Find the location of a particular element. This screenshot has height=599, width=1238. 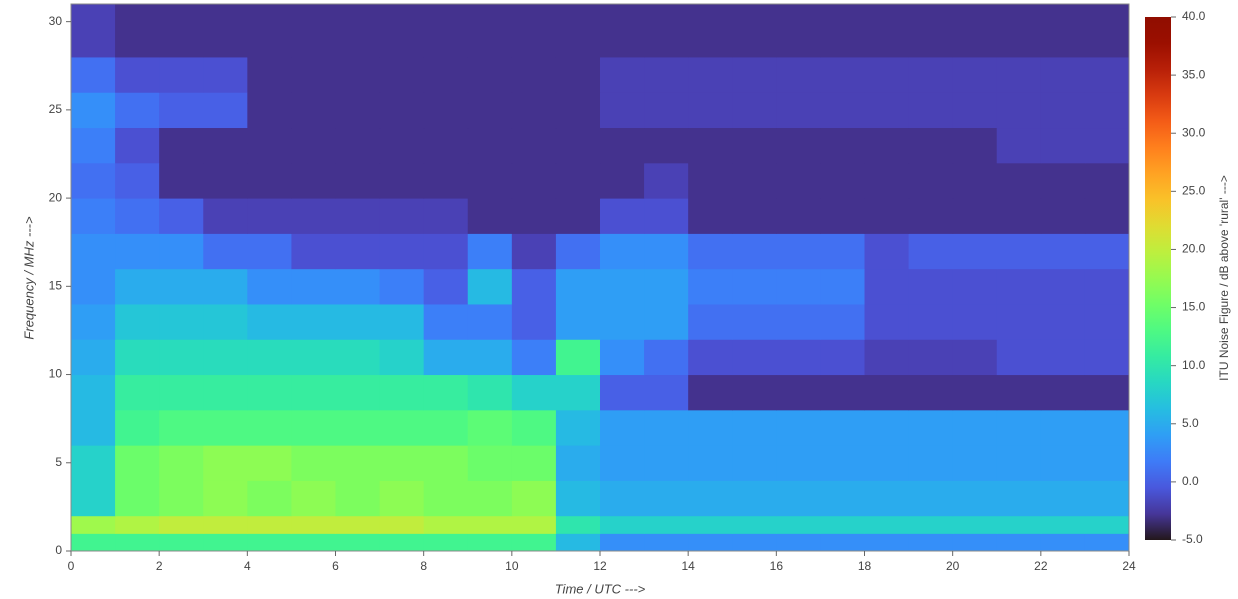

x-tick-label: 14 is located at coordinates (688, 566).